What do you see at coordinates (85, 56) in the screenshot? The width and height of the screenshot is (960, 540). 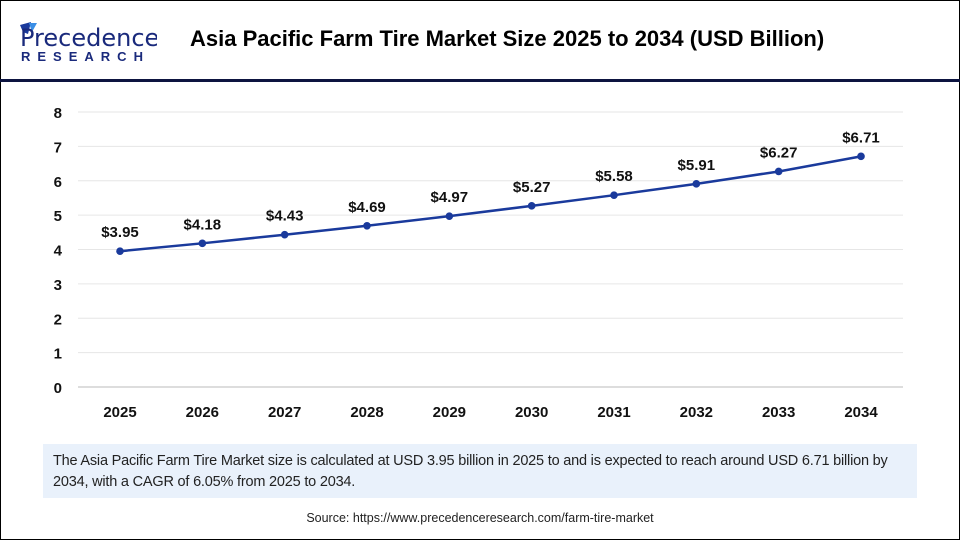 I see `logo-subtext: RESEARCH` at bounding box center [85, 56].